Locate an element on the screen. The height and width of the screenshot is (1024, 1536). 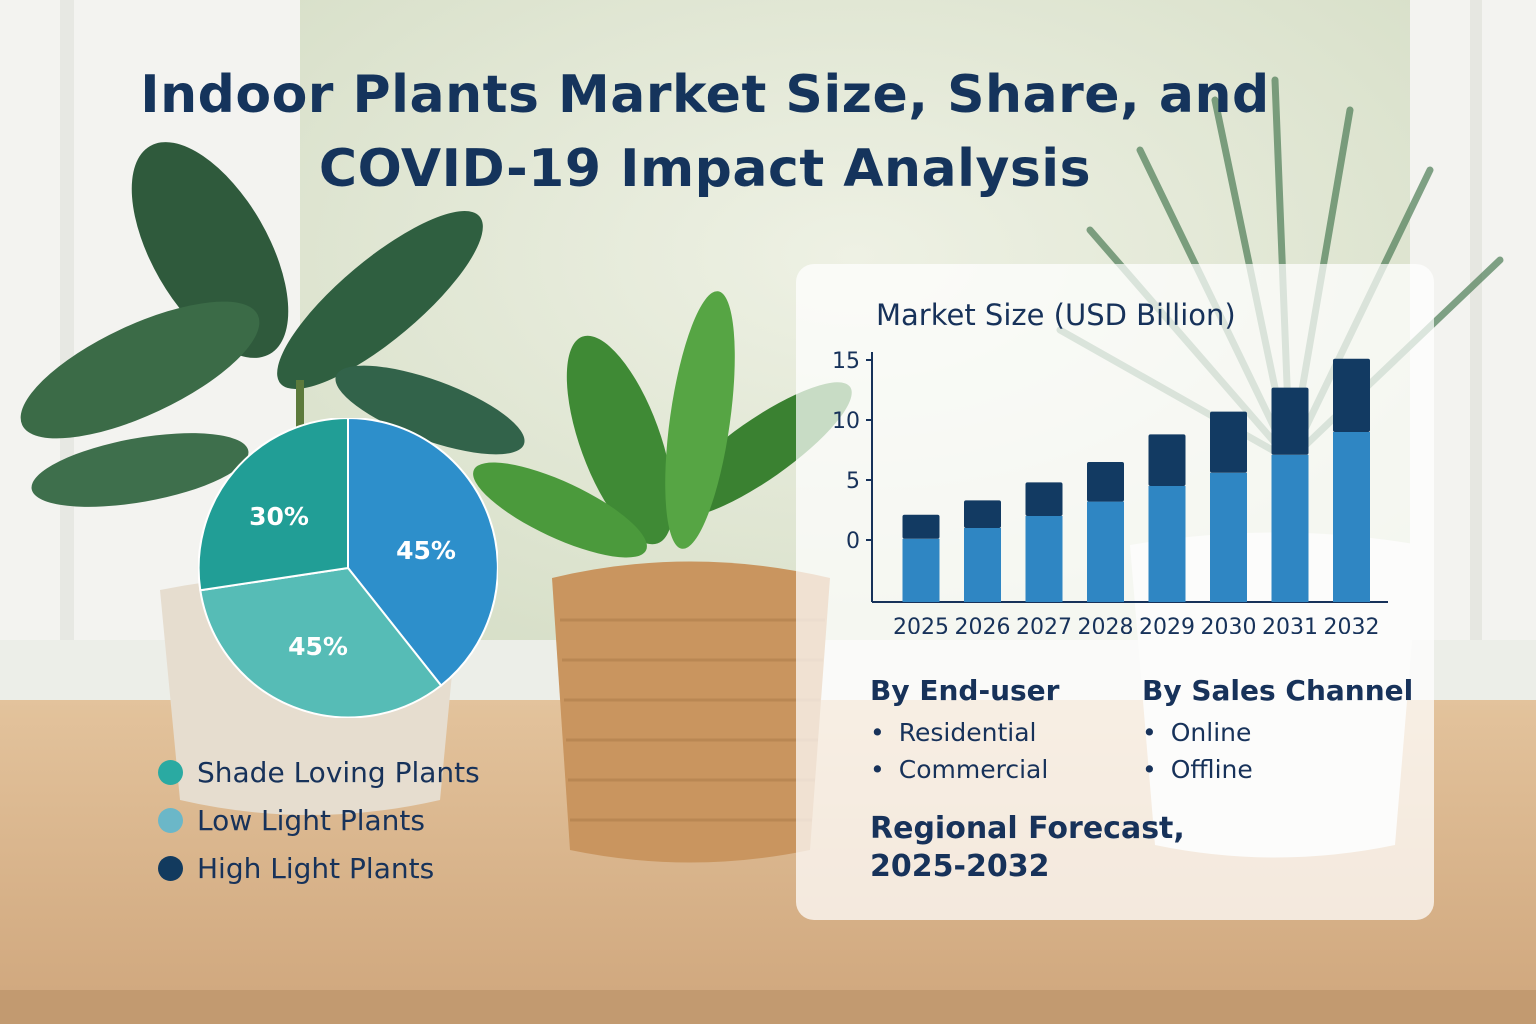
bar-2027-lower is located at coordinates (1044, 559).